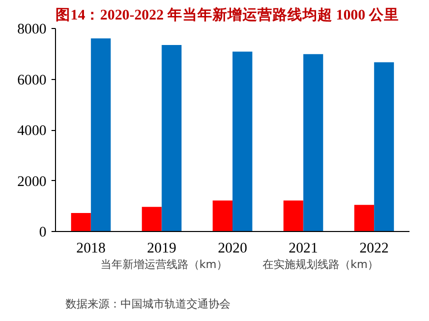  Describe the element at coordinates (303, 248) in the screenshot. I see `x-tick-label: 2021` at that location.